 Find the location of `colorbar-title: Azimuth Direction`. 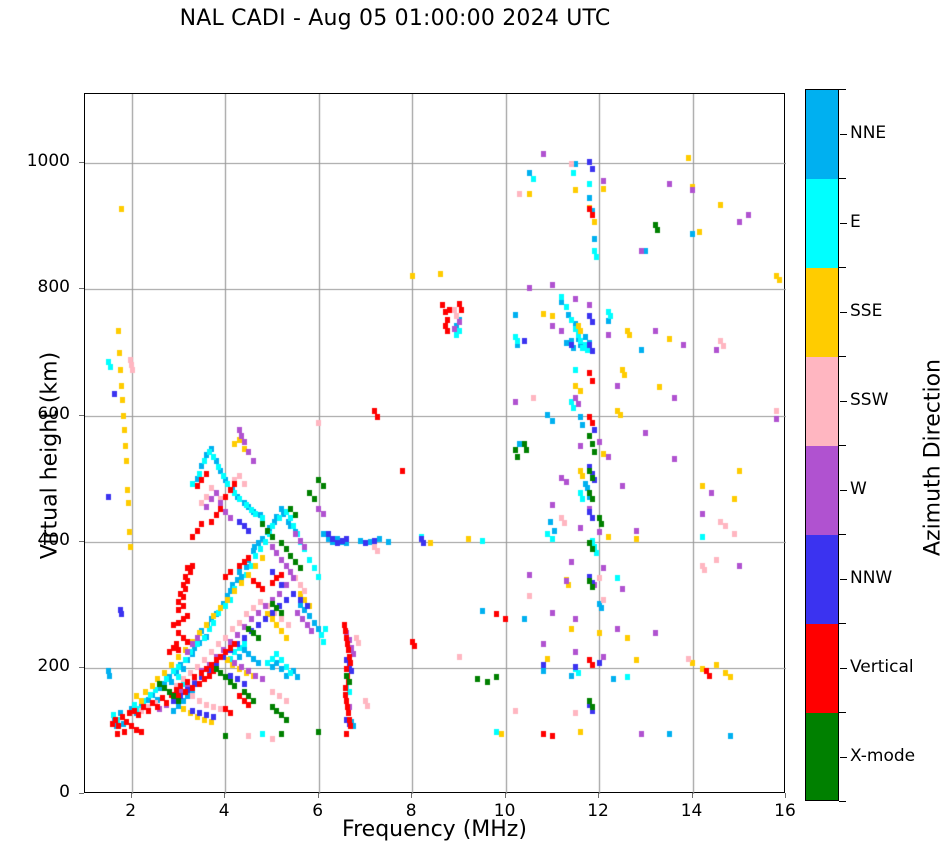

colorbar-title: Azimuth Direction is located at coordinates (933, 457).